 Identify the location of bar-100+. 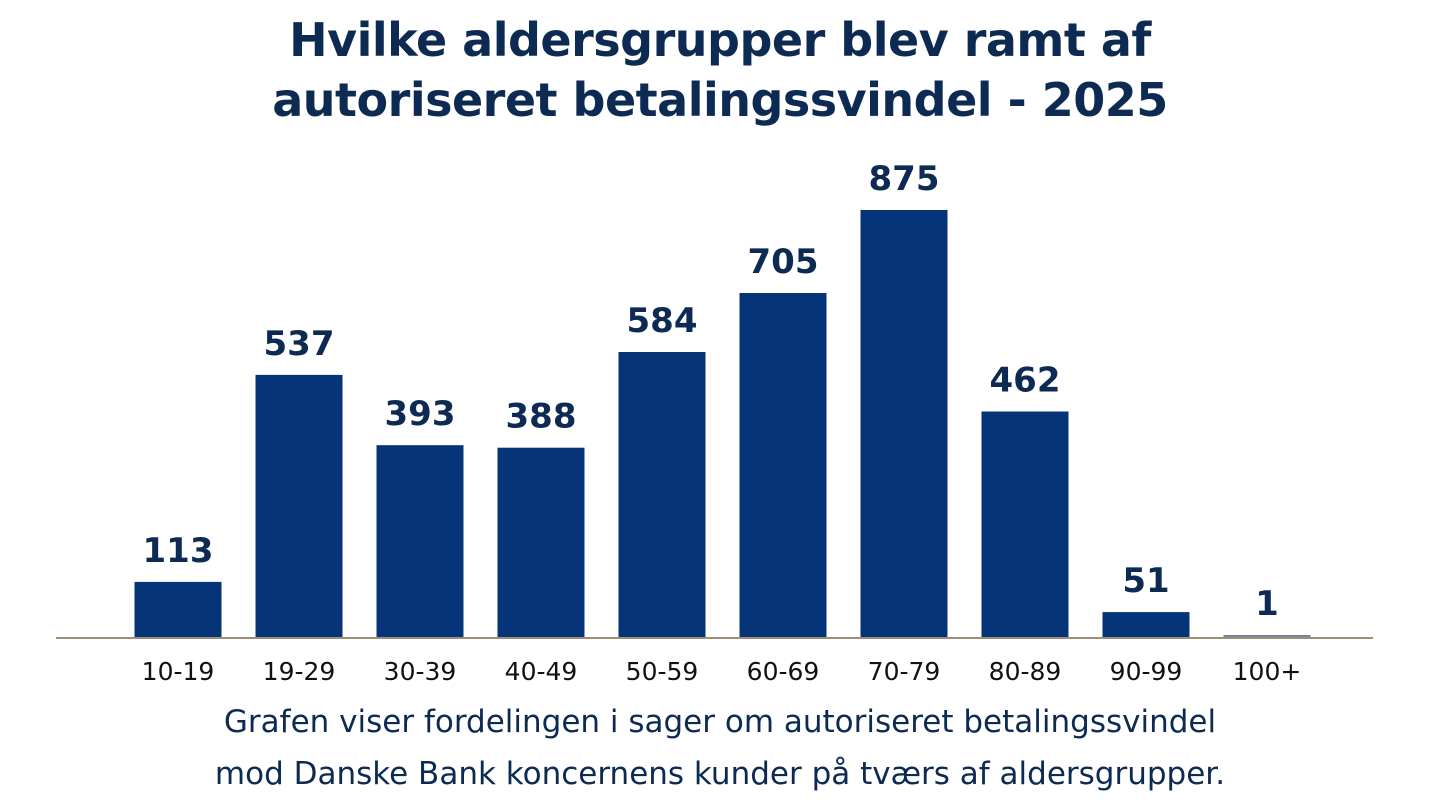
(1267, 636).